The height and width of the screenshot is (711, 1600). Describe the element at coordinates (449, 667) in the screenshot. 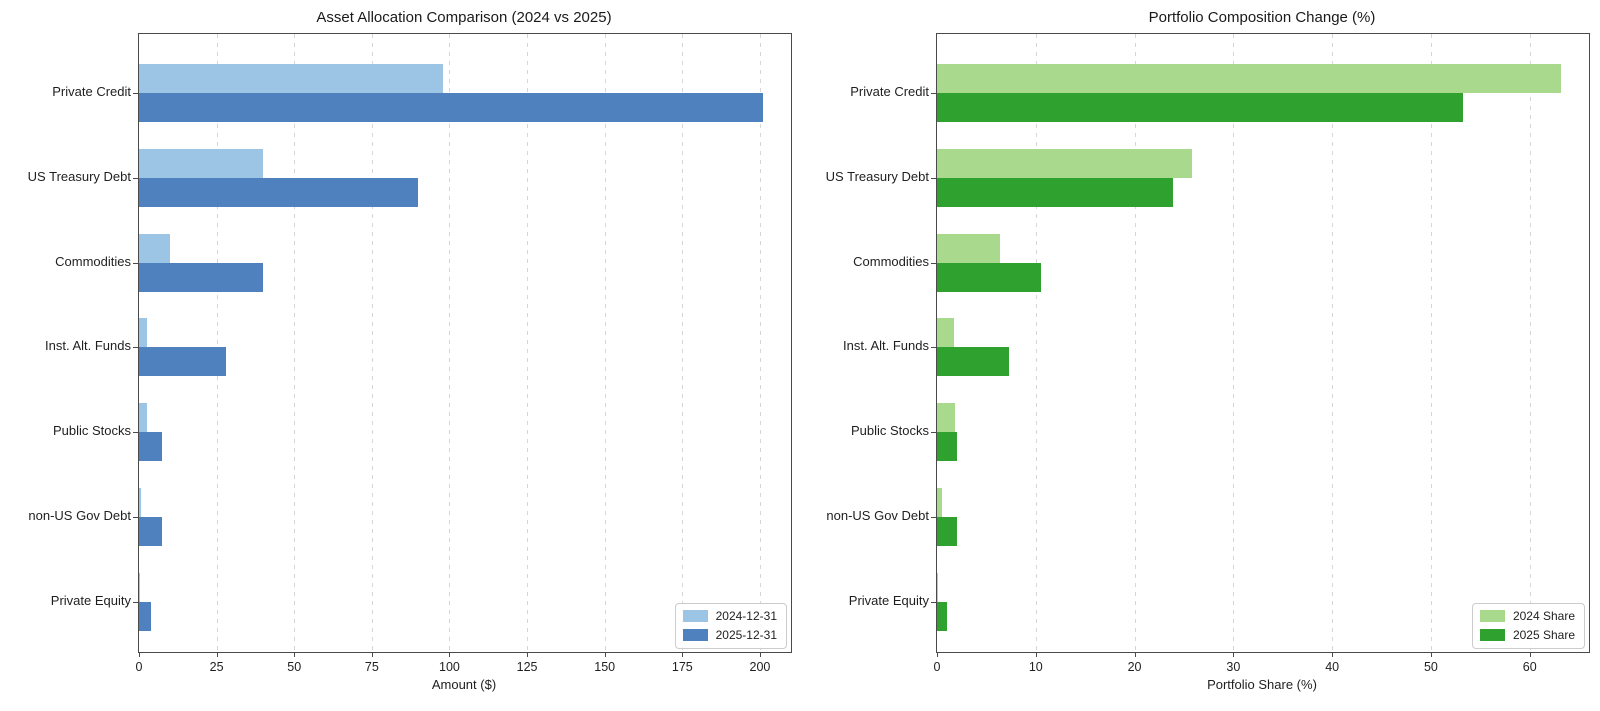

I see `x-tick-label: 100` at that location.